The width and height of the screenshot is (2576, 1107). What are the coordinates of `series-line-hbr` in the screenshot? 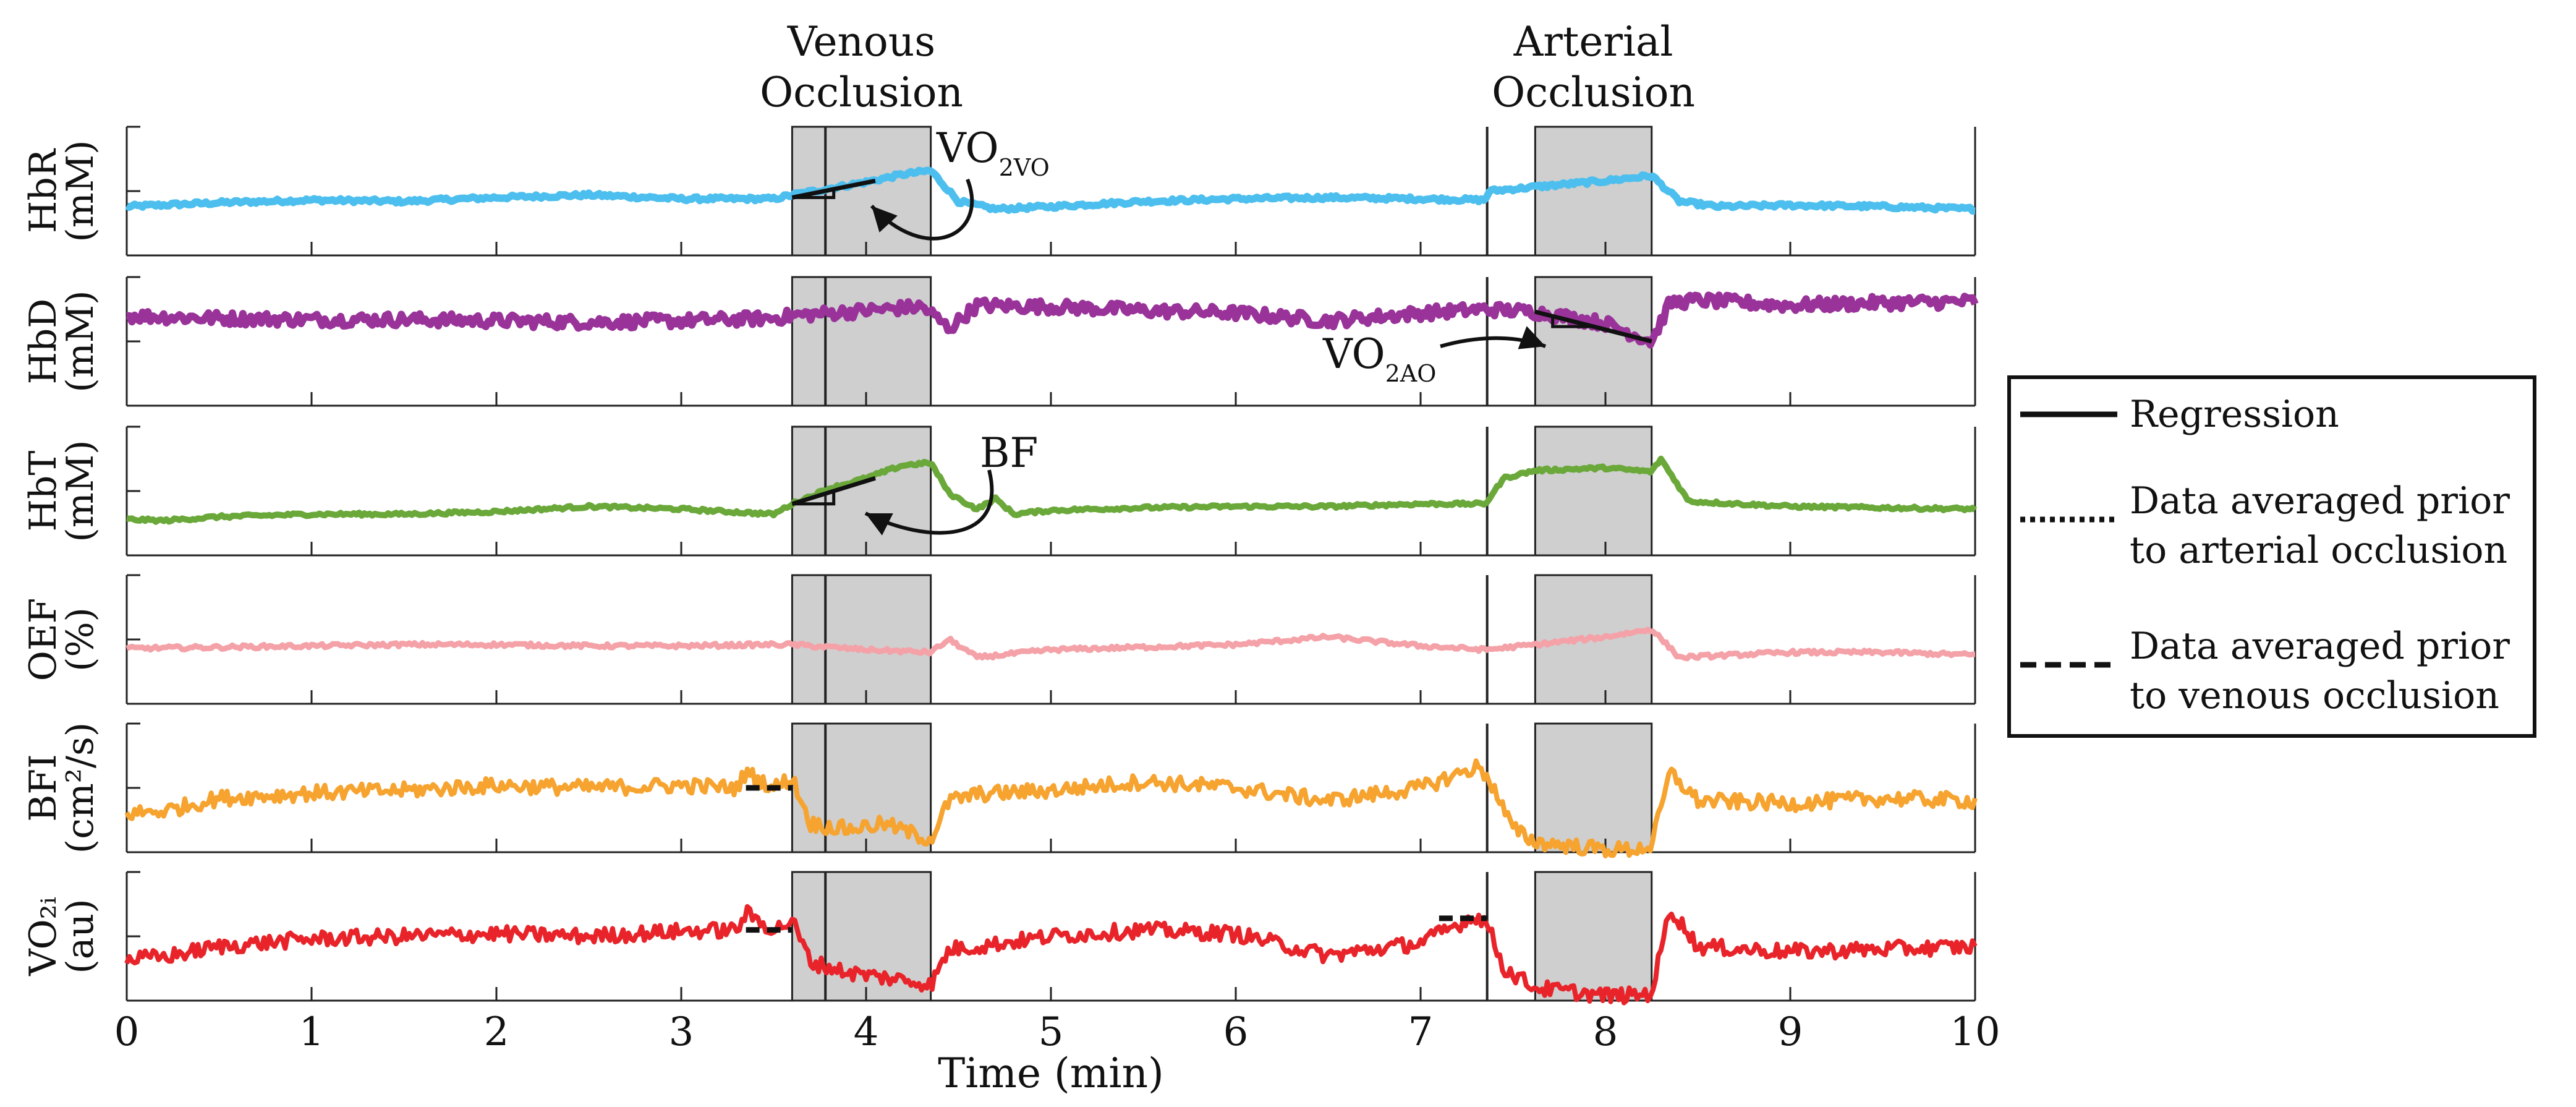 It's located at (1050, 190).